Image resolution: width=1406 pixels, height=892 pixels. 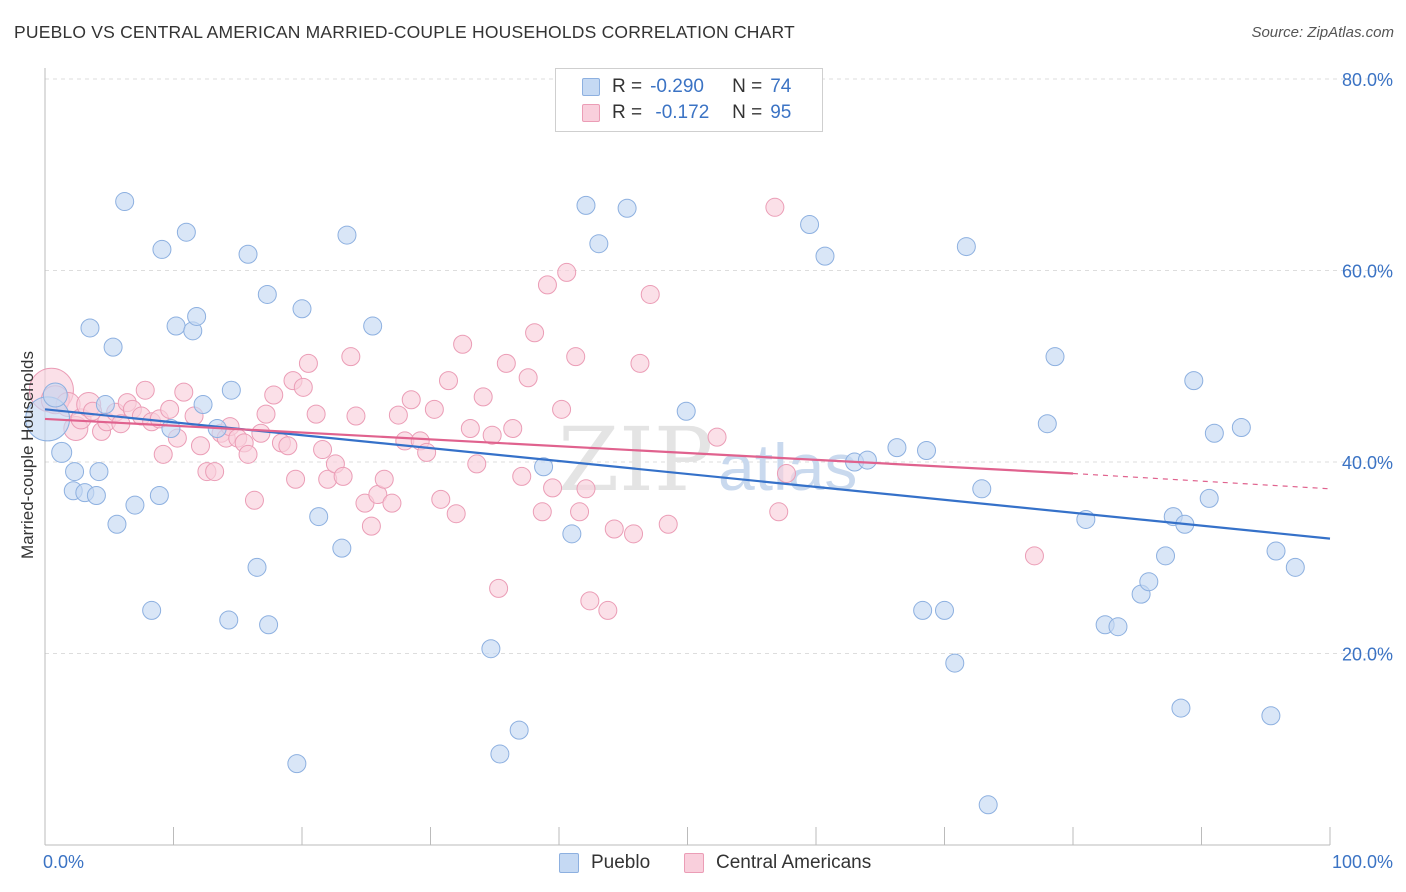 What do you see at coordinates (689, 100) in the screenshot?
I see `stats-legend: R = -0.290 N = 74 R = -0.172 N = 95` at bounding box center [689, 100].